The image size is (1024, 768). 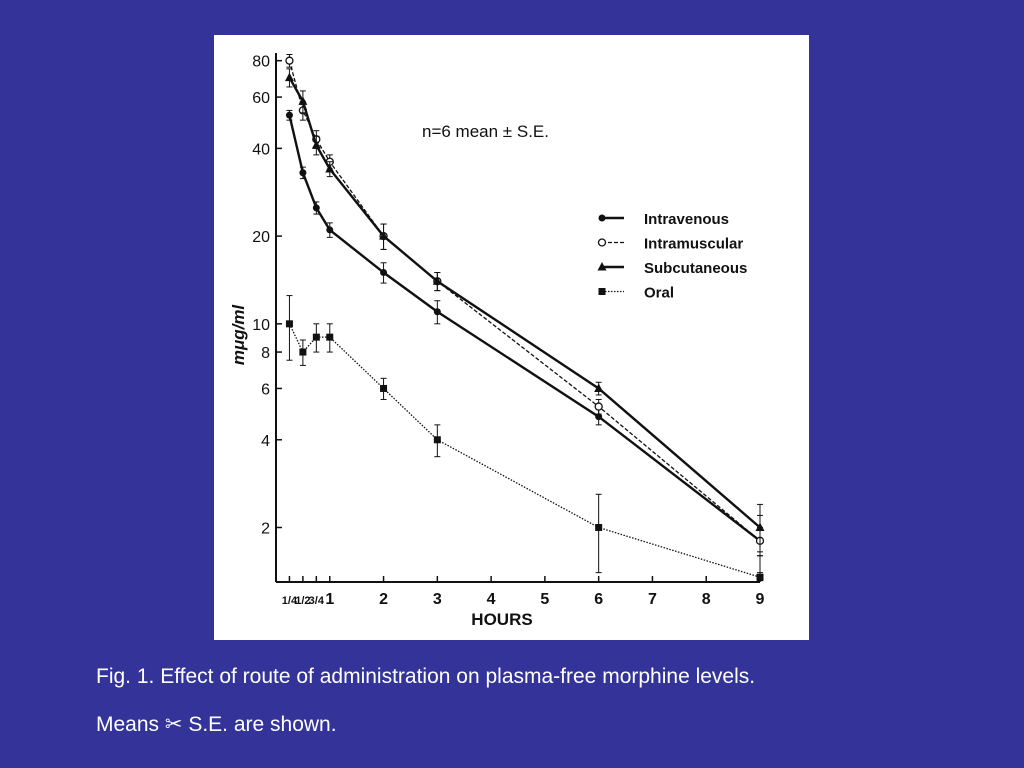 I want to click on caption-se-text: S.E. are shown., so click(x=262, y=724).